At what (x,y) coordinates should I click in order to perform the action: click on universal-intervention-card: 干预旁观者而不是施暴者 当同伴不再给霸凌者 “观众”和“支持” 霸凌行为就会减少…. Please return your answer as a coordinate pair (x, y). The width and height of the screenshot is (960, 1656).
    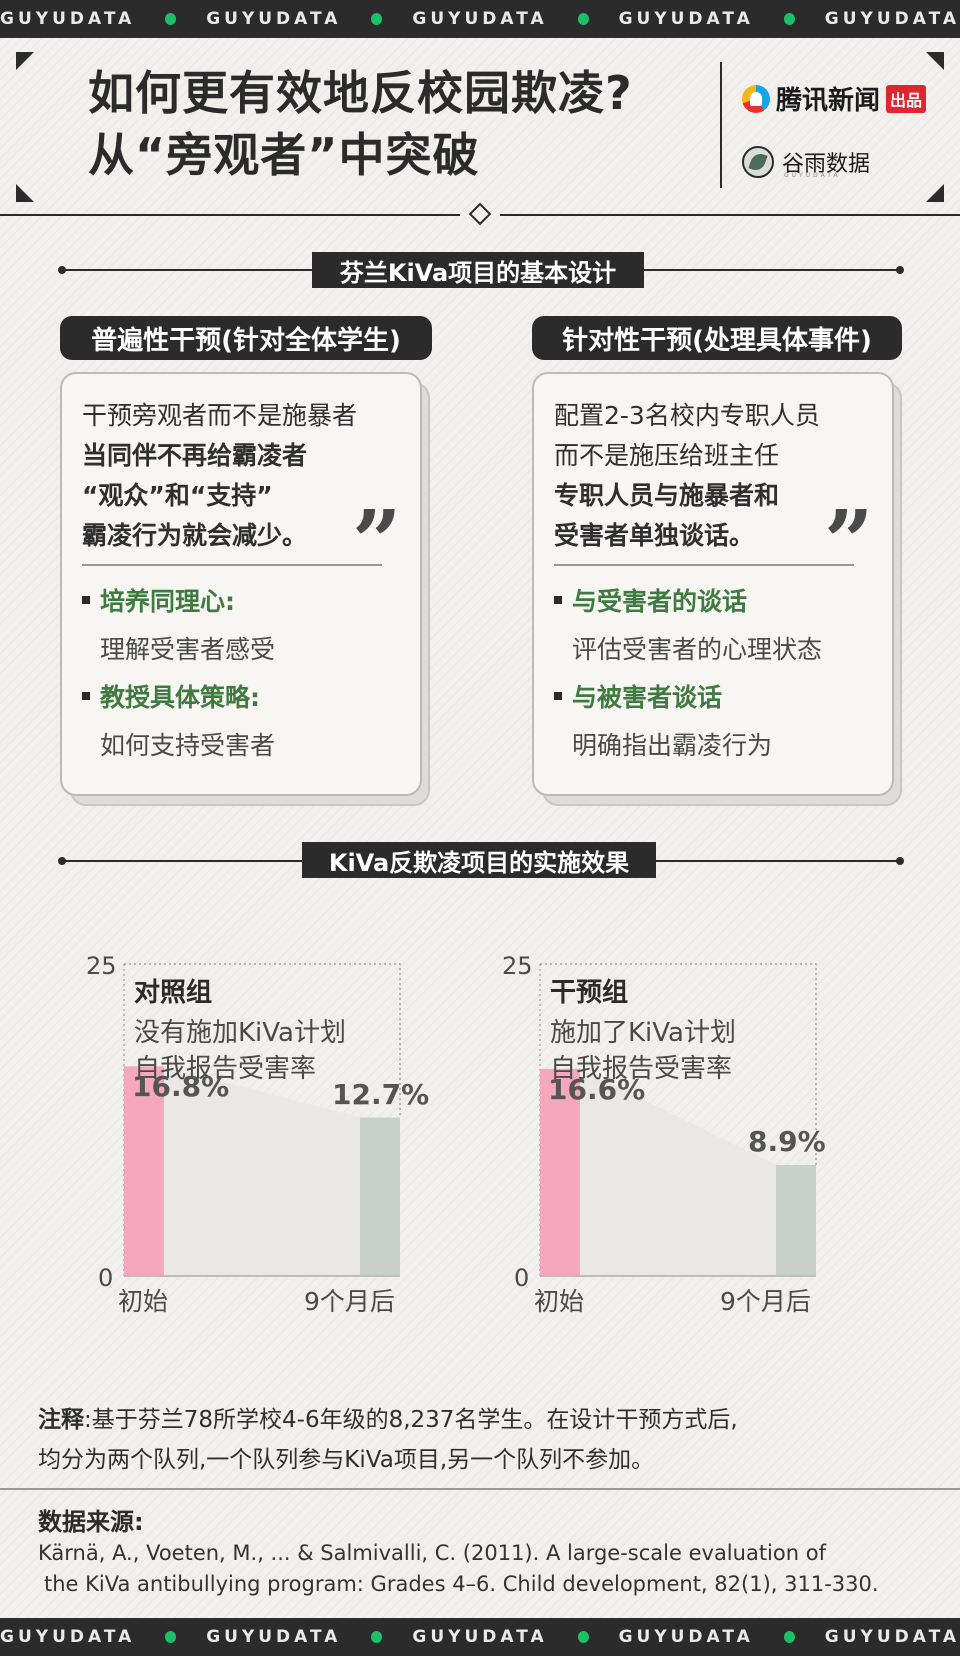
    Looking at the image, I should click on (241, 584).